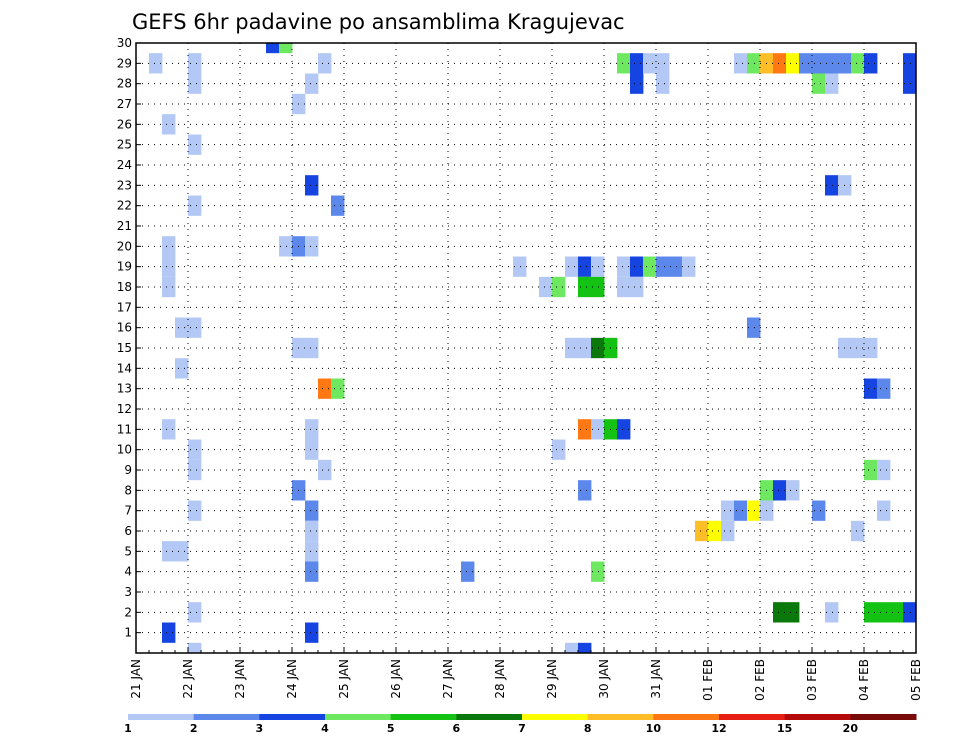 The height and width of the screenshot is (742, 960). I want to click on y-tick-label: 15, so click(124, 348).